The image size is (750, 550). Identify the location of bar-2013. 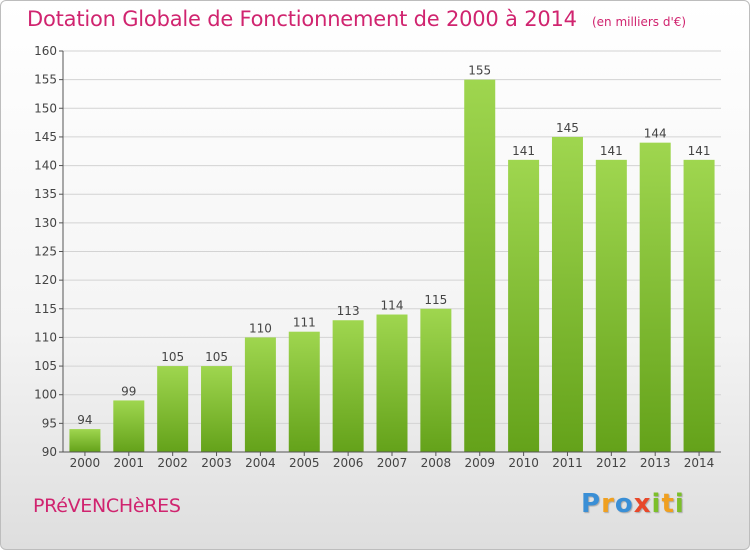
(655, 297).